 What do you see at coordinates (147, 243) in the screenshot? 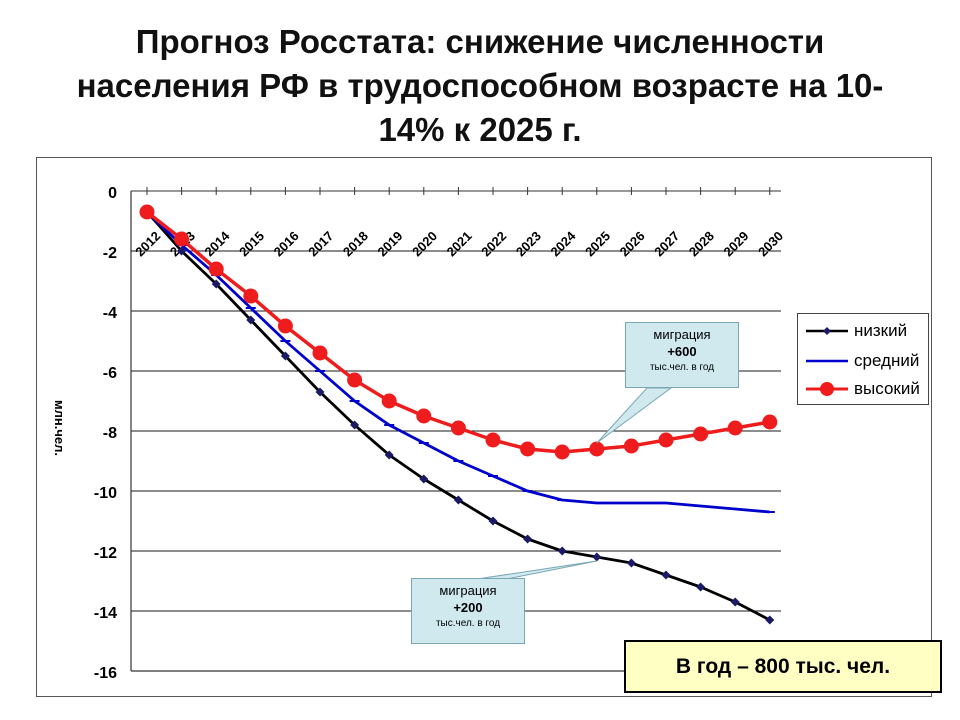
I see `x-tick-label: 2012` at bounding box center [147, 243].